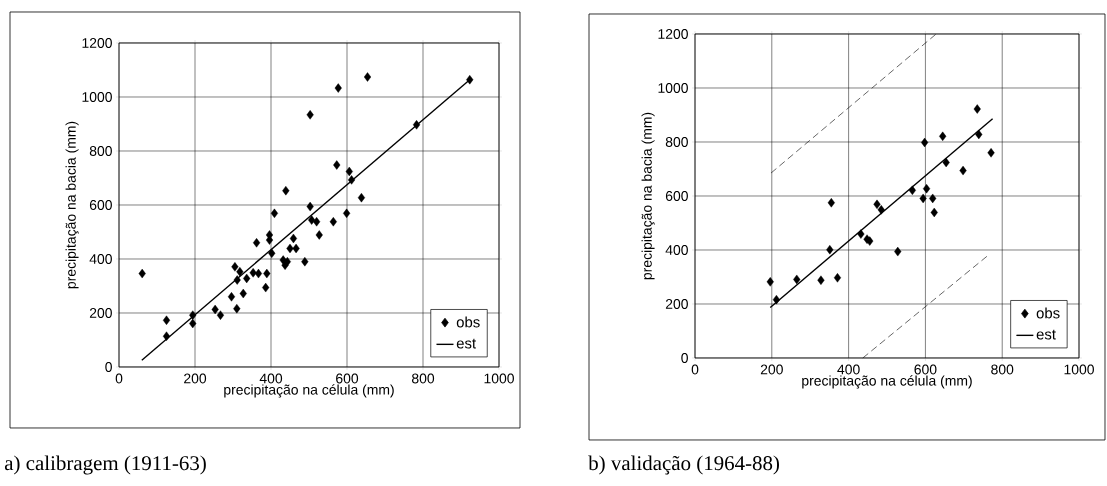 The image size is (1107, 486). What do you see at coordinates (684, 358) in the screenshot?
I see `y-tick-label: 0` at bounding box center [684, 358].